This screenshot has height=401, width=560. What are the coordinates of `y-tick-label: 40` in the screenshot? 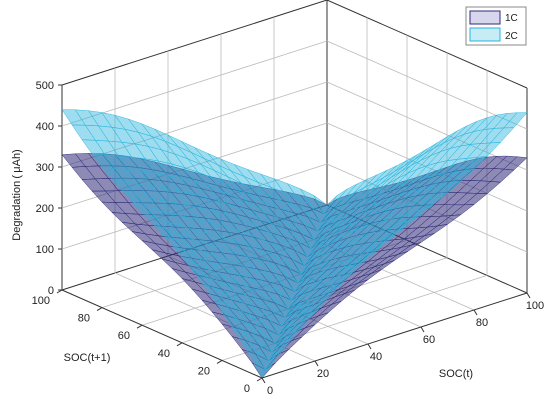 It's located at (164, 354).